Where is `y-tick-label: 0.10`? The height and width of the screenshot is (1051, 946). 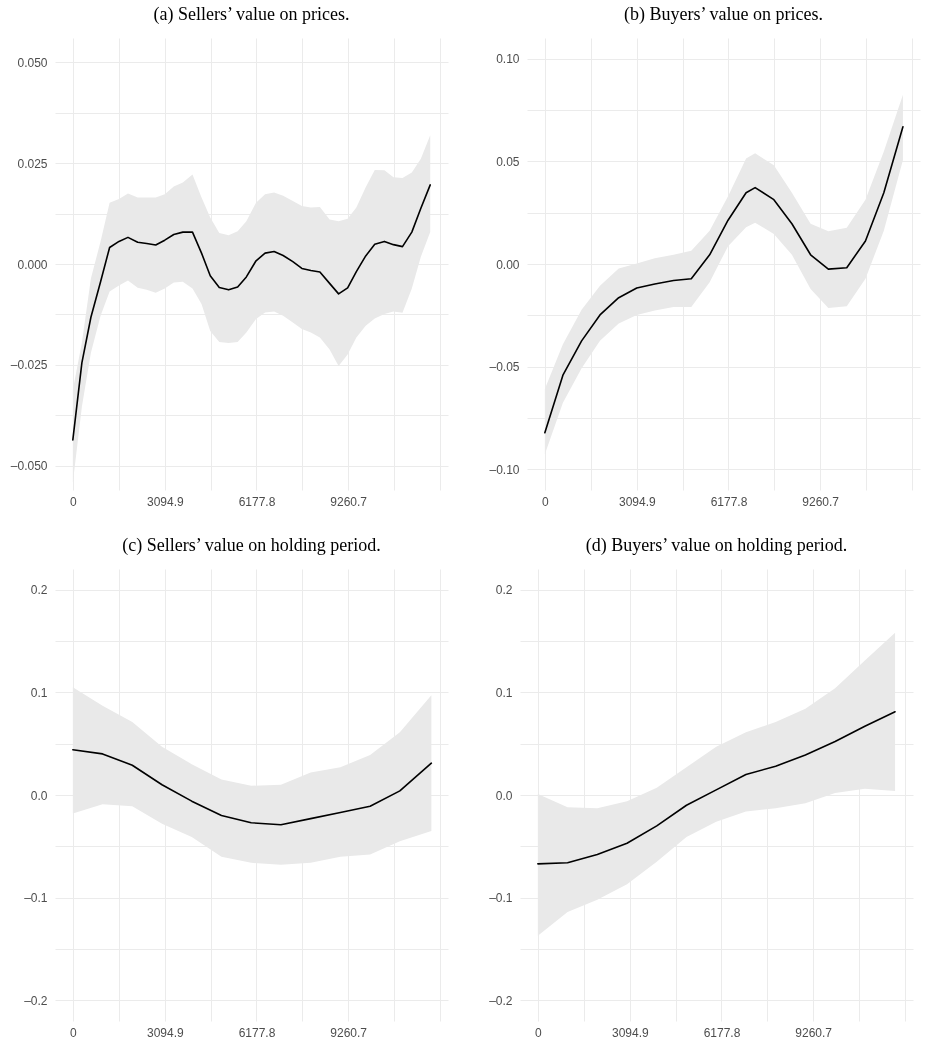
y-tick-label: 0.10 is located at coordinates (508, 59).